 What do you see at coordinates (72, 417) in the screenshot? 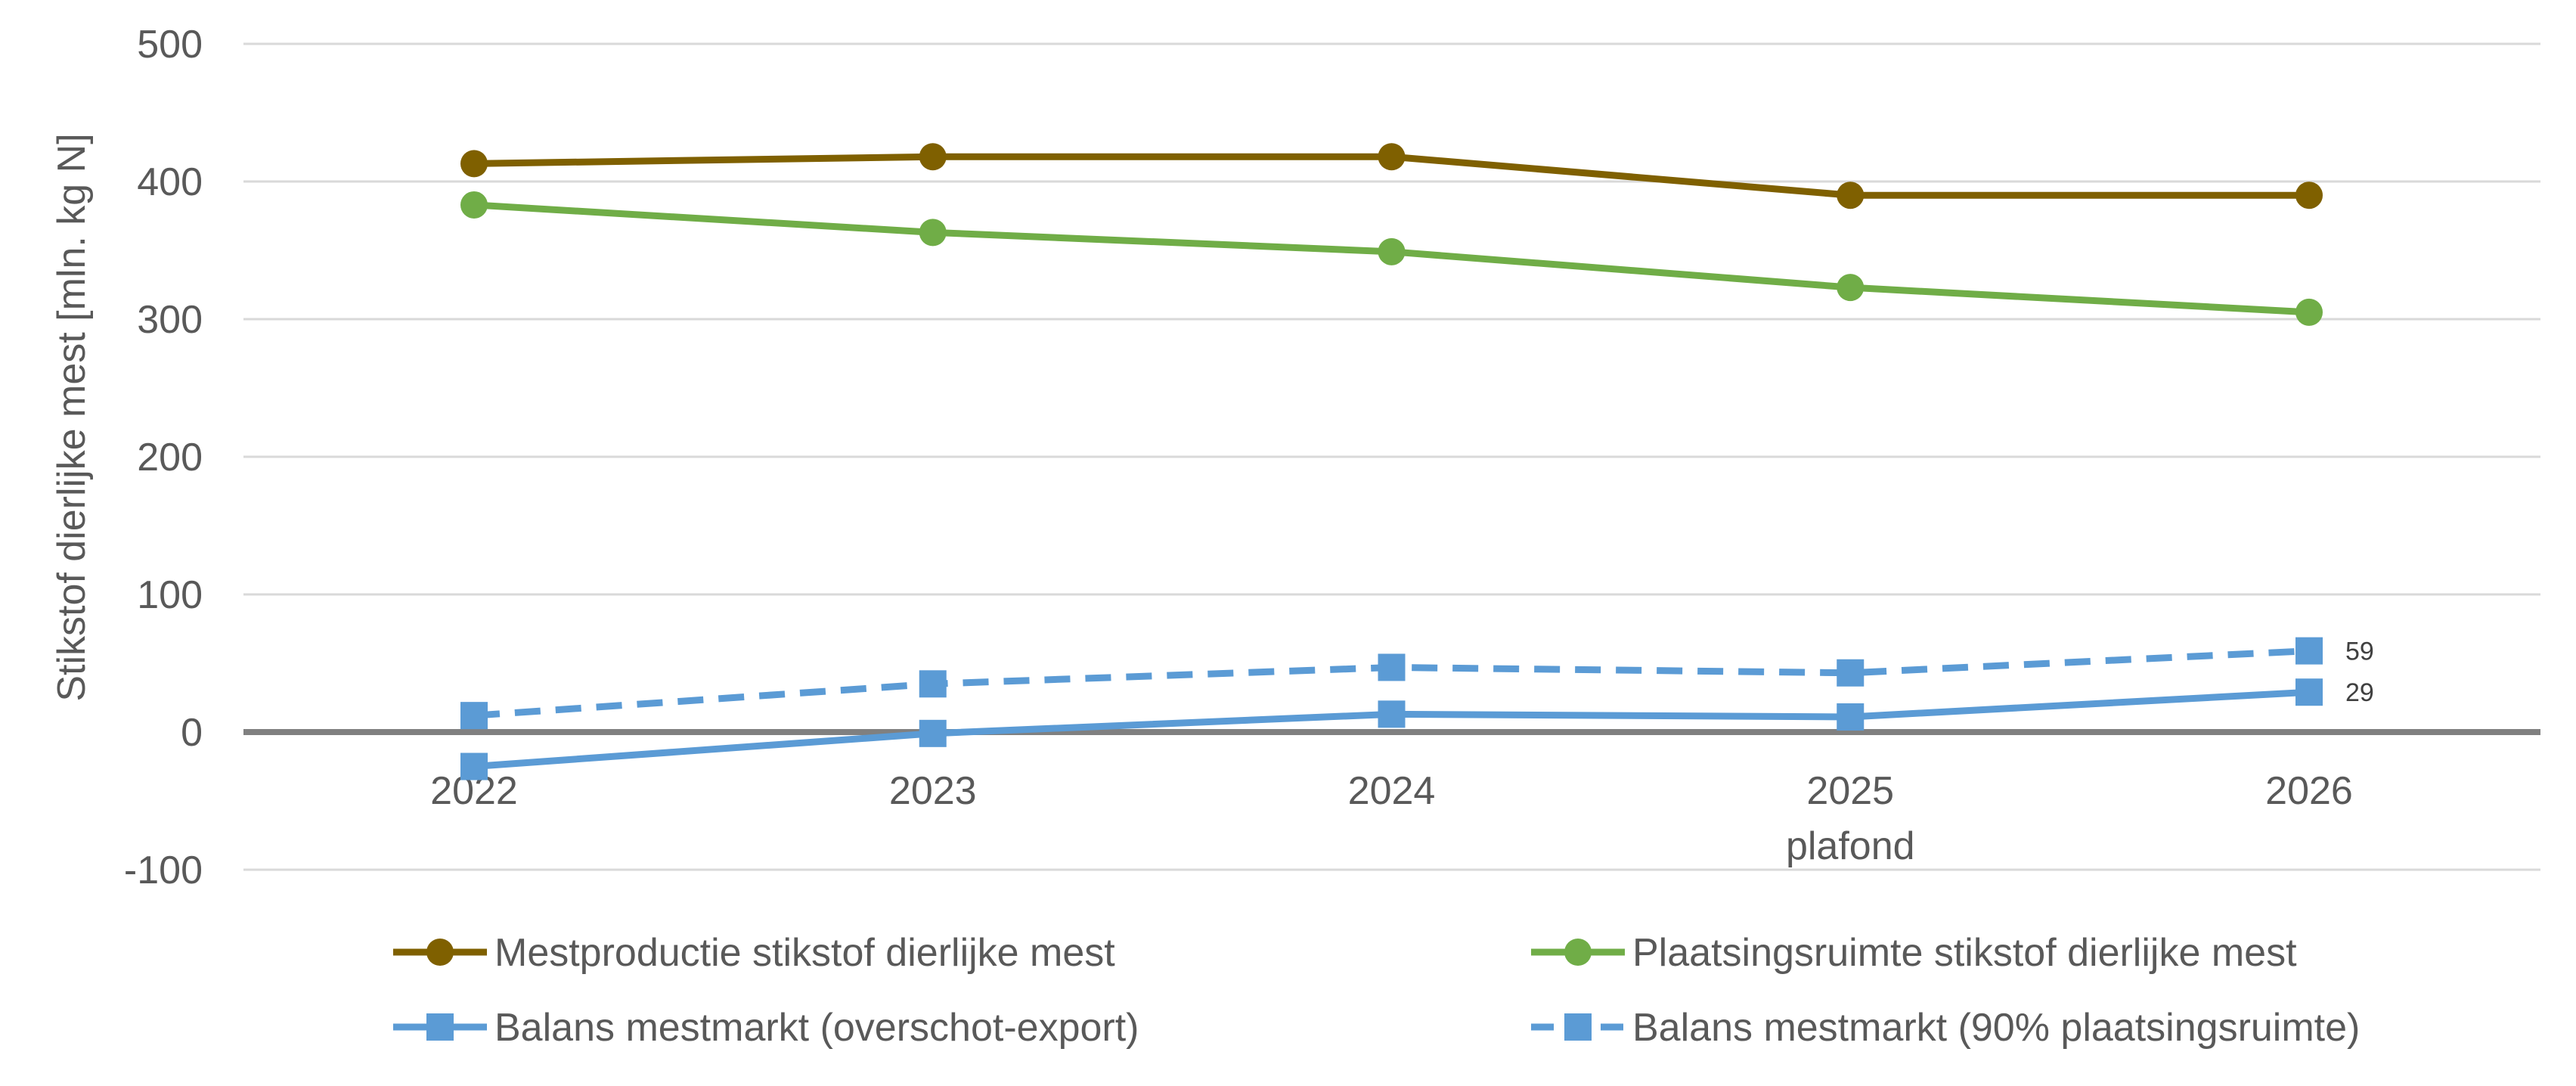
I see `y-axis-title: Stikstof dierlijke mest [mln. kg N]` at bounding box center [72, 417].